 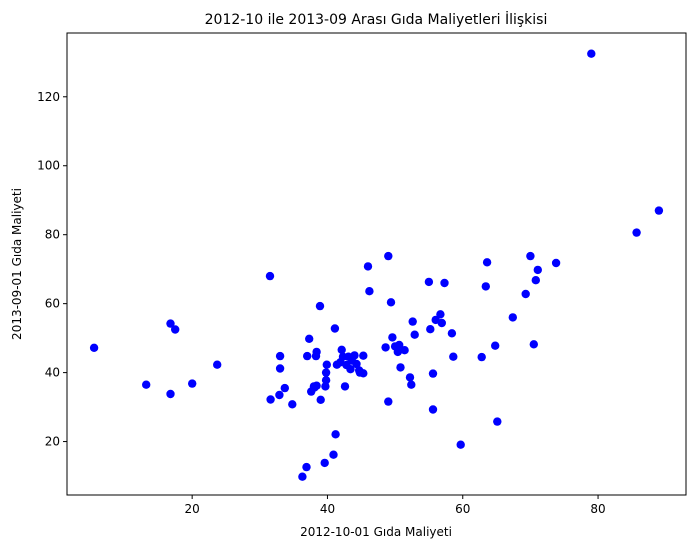 What do you see at coordinates (17, 264) in the screenshot?
I see `y-axis-label: 2013-09-01 Gıda Maliyeti` at bounding box center [17, 264].